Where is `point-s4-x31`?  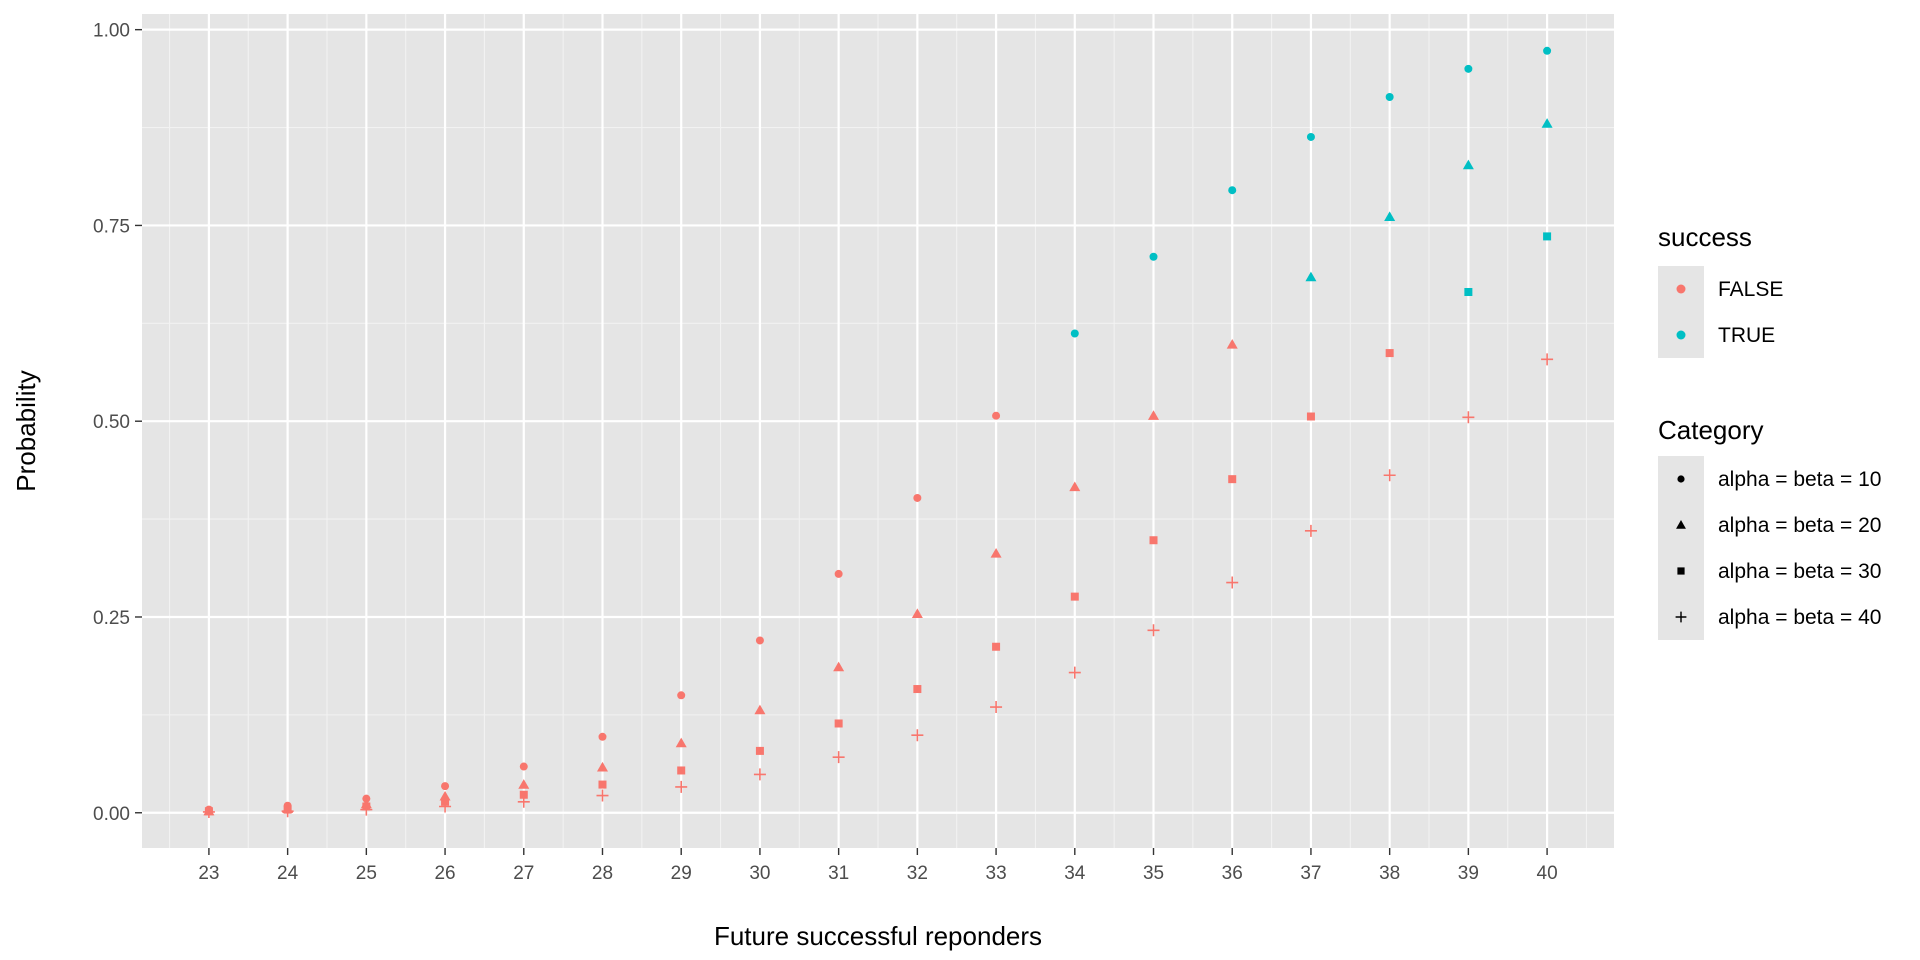
point-s4-x31 is located at coordinates (838, 757).